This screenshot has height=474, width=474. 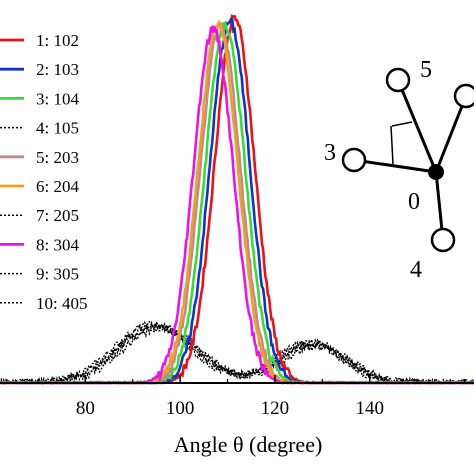 What do you see at coordinates (275, 408) in the screenshot?
I see `x-tick-label-120: 120` at bounding box center [275, 408].